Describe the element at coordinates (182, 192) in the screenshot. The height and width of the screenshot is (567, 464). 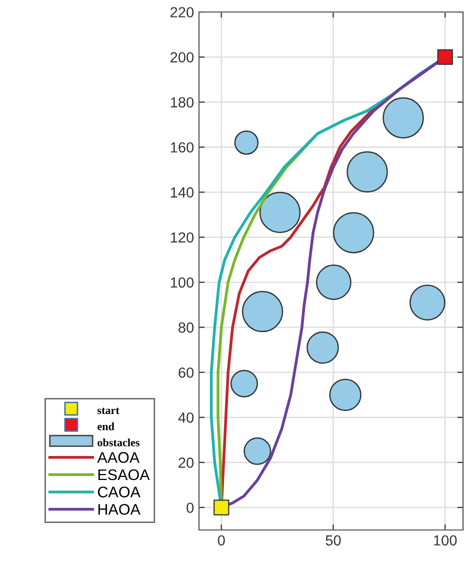
I see `y-tick-label: 140` at that location.